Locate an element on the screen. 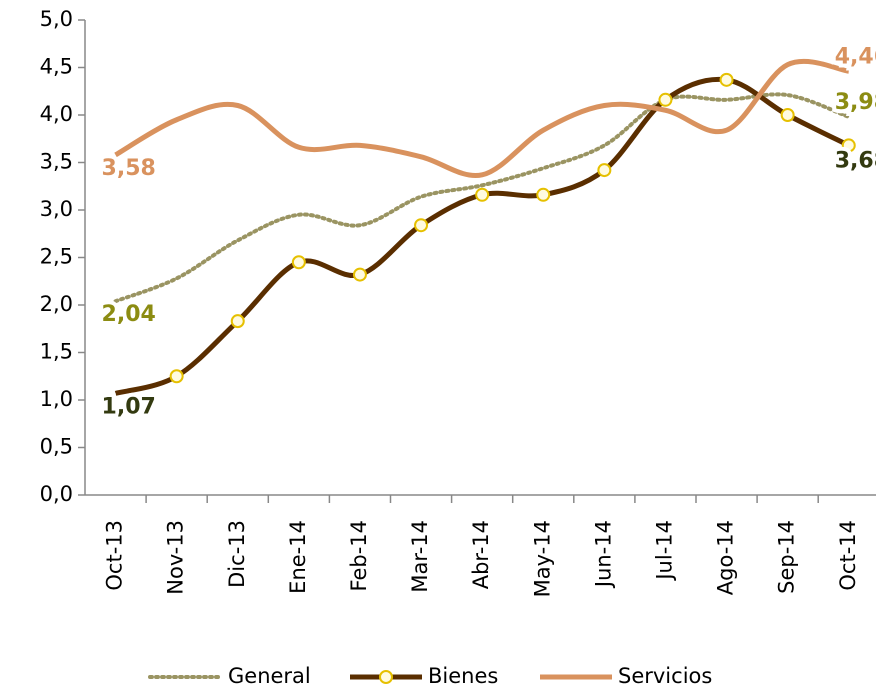  y-tick-label: 2,5 is located at coordinates (56, 257).